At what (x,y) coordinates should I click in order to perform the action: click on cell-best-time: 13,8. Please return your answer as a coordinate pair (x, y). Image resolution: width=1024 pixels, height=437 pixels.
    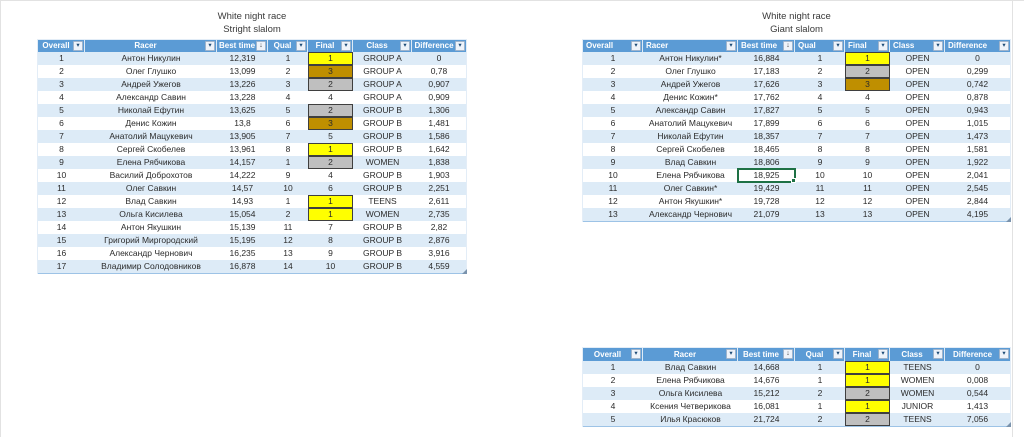
    Looking at the image, I should click on (242, 123).